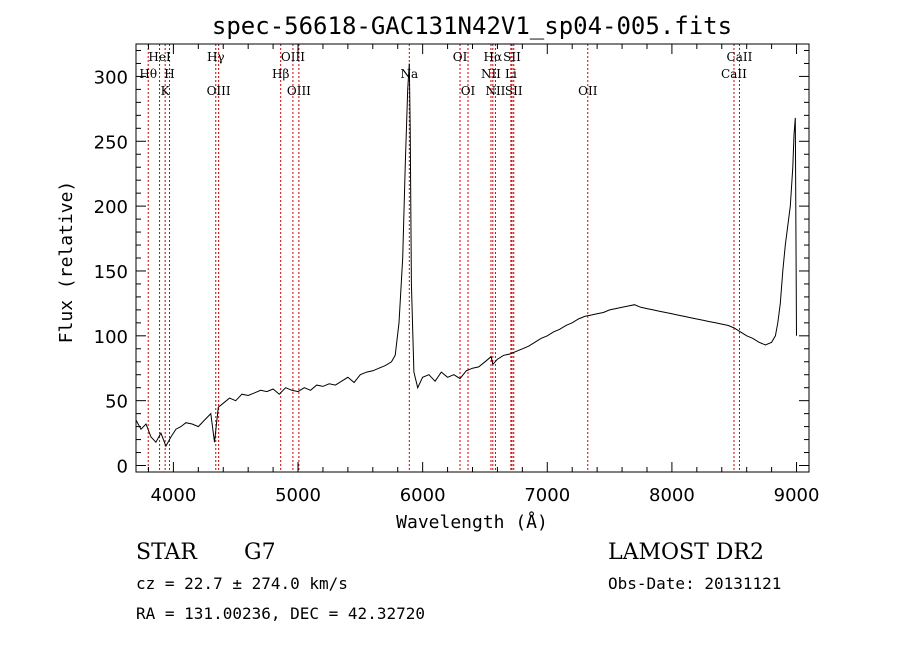 The image size is (900, 654). What do you see at coordinates (167, 552) in the screenshot?
I see `object-class-text: STAR` at bounding box center [167, 552].